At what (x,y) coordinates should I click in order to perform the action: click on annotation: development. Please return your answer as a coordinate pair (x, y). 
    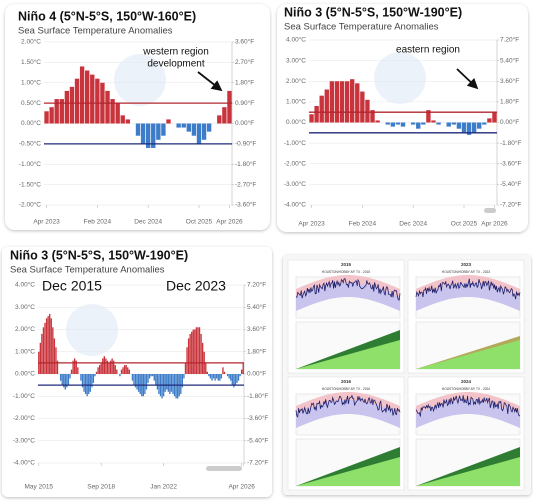
    Looking at the image, I should click on (175, 64).